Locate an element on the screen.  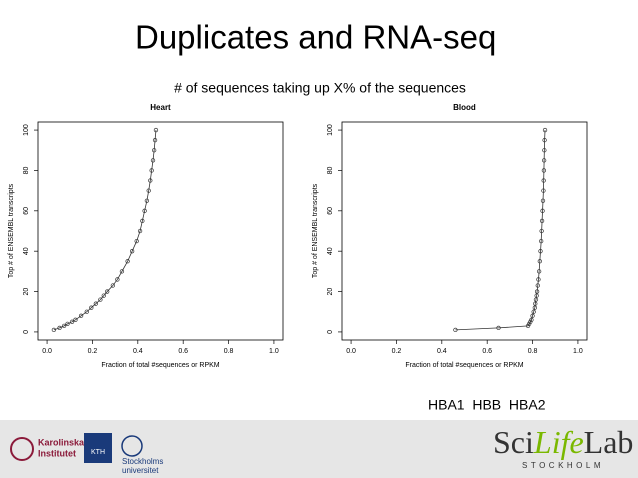
logo-text: KTH is located at coordinates (98, 452).